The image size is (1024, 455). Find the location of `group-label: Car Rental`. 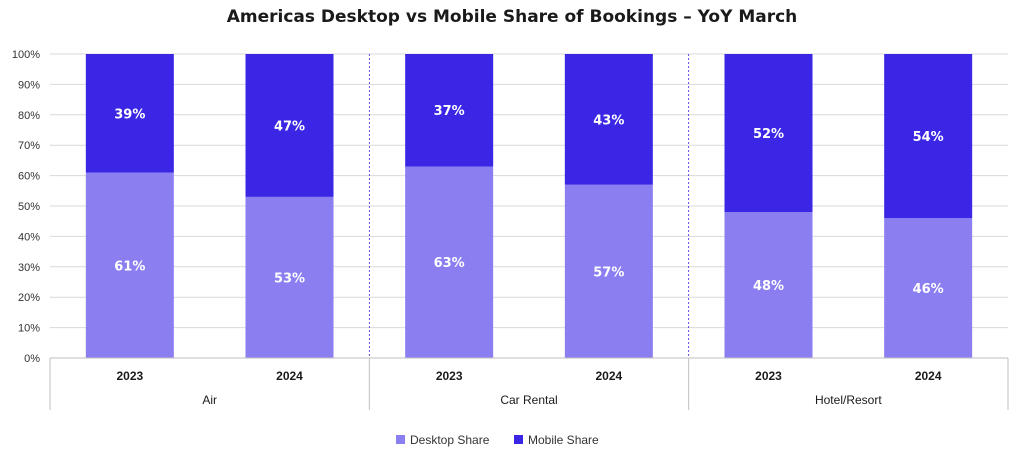

group-label: Car Rental is located at coordinates (528, 400).